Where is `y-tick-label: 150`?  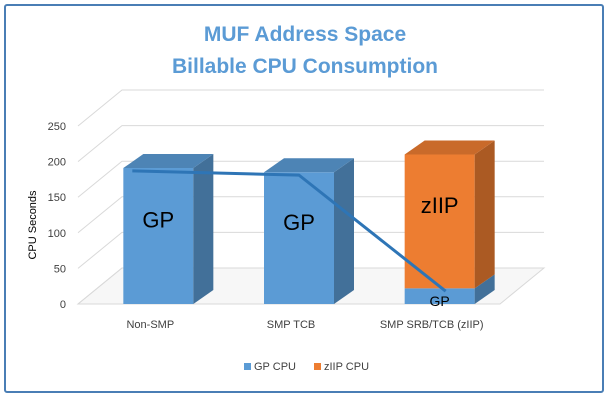
y-tick-label: 150 is located at coordinates (57, 198).